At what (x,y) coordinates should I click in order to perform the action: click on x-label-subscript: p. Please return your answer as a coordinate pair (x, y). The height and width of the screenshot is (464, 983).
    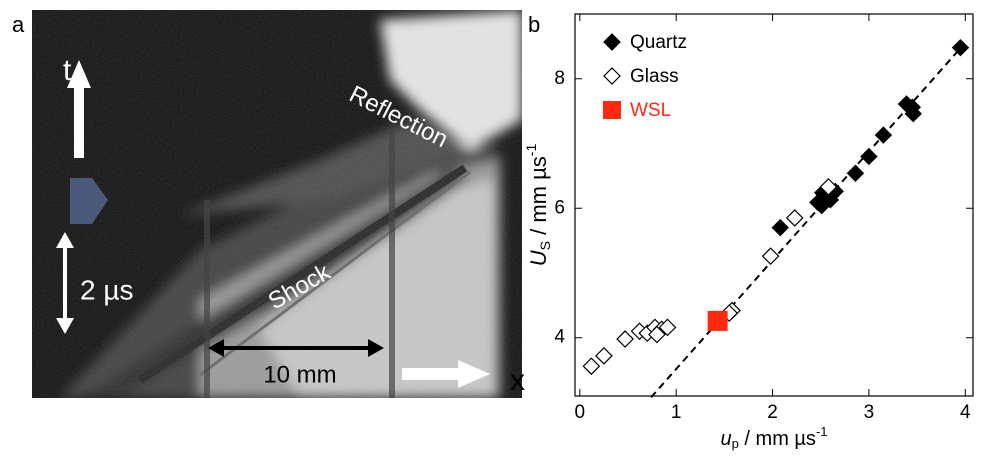
    Looking at the image, I should click on (735, 443).